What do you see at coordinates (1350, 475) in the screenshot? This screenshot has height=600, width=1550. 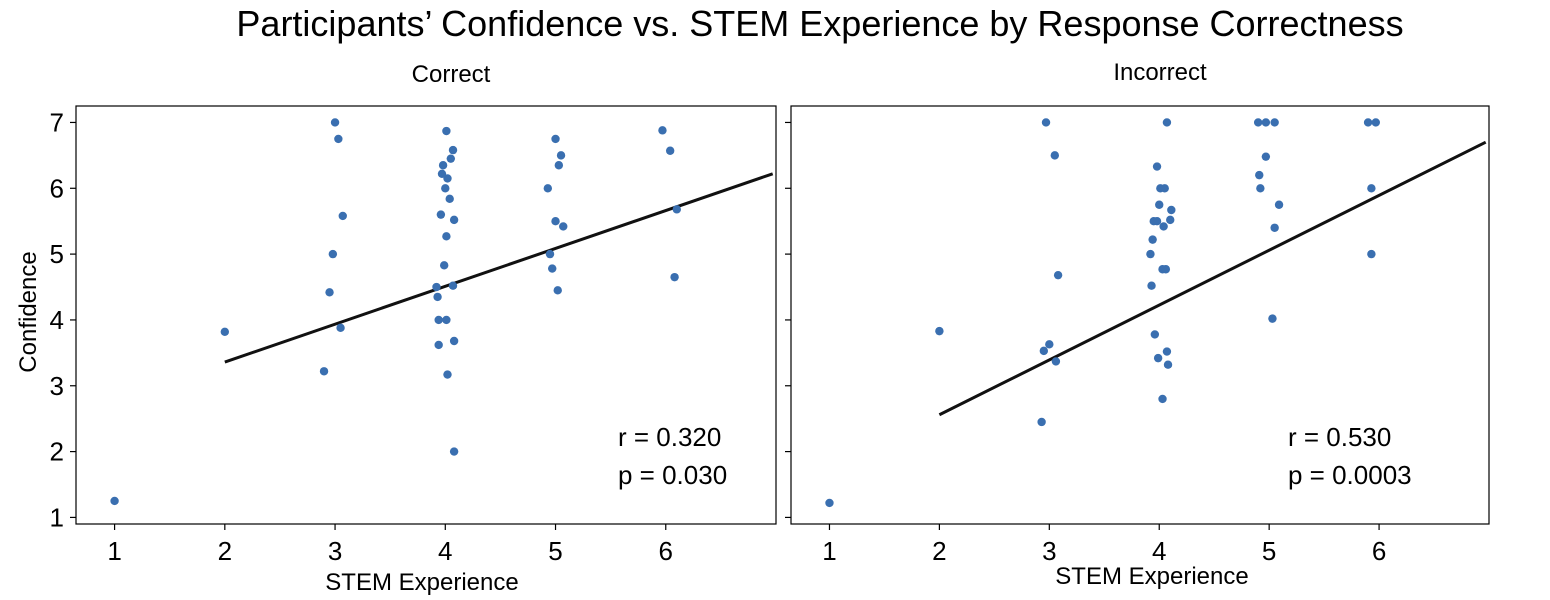 I see `p-value-incorrect: p = 0.0003` at bounding box center [1350, 475].